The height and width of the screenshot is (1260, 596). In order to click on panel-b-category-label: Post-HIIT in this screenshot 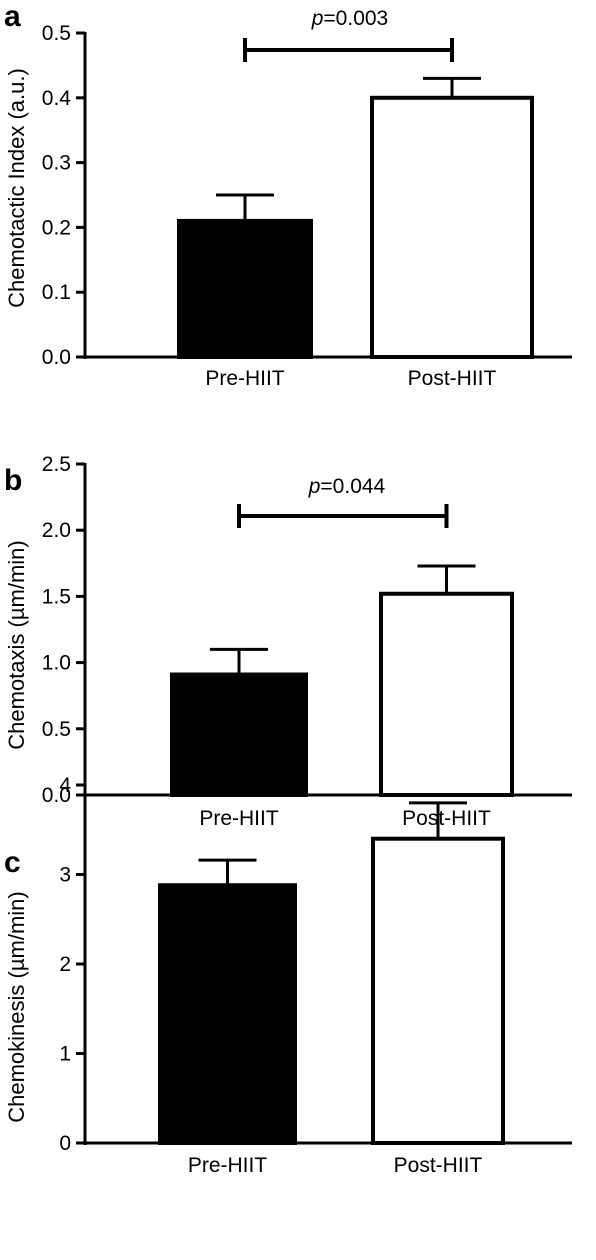, I will do `click(446, 818)`.